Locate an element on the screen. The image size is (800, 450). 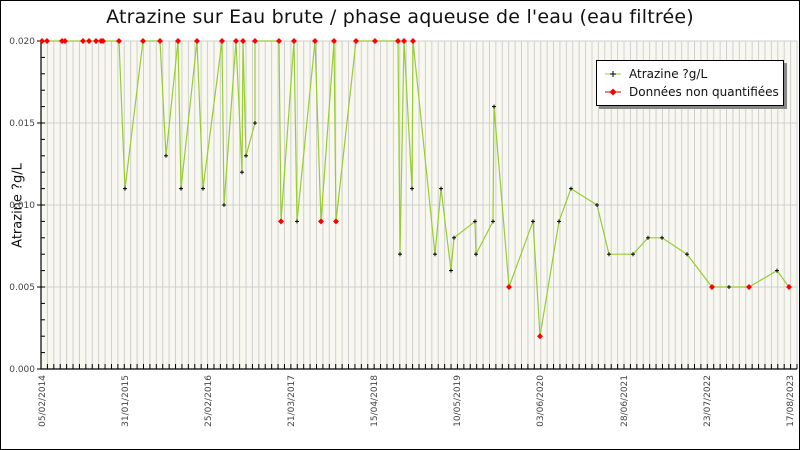
svg-text: 0.010 is located at coordinates (22, 206).